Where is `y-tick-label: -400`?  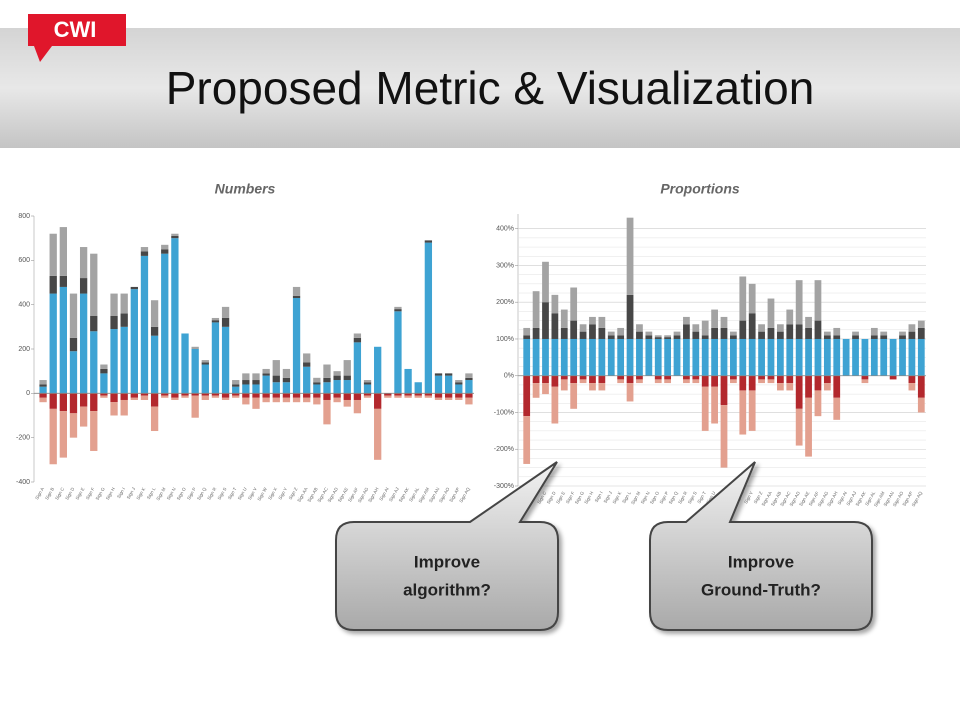 y-tick-label: -400 is located at coordinates (23, 482).